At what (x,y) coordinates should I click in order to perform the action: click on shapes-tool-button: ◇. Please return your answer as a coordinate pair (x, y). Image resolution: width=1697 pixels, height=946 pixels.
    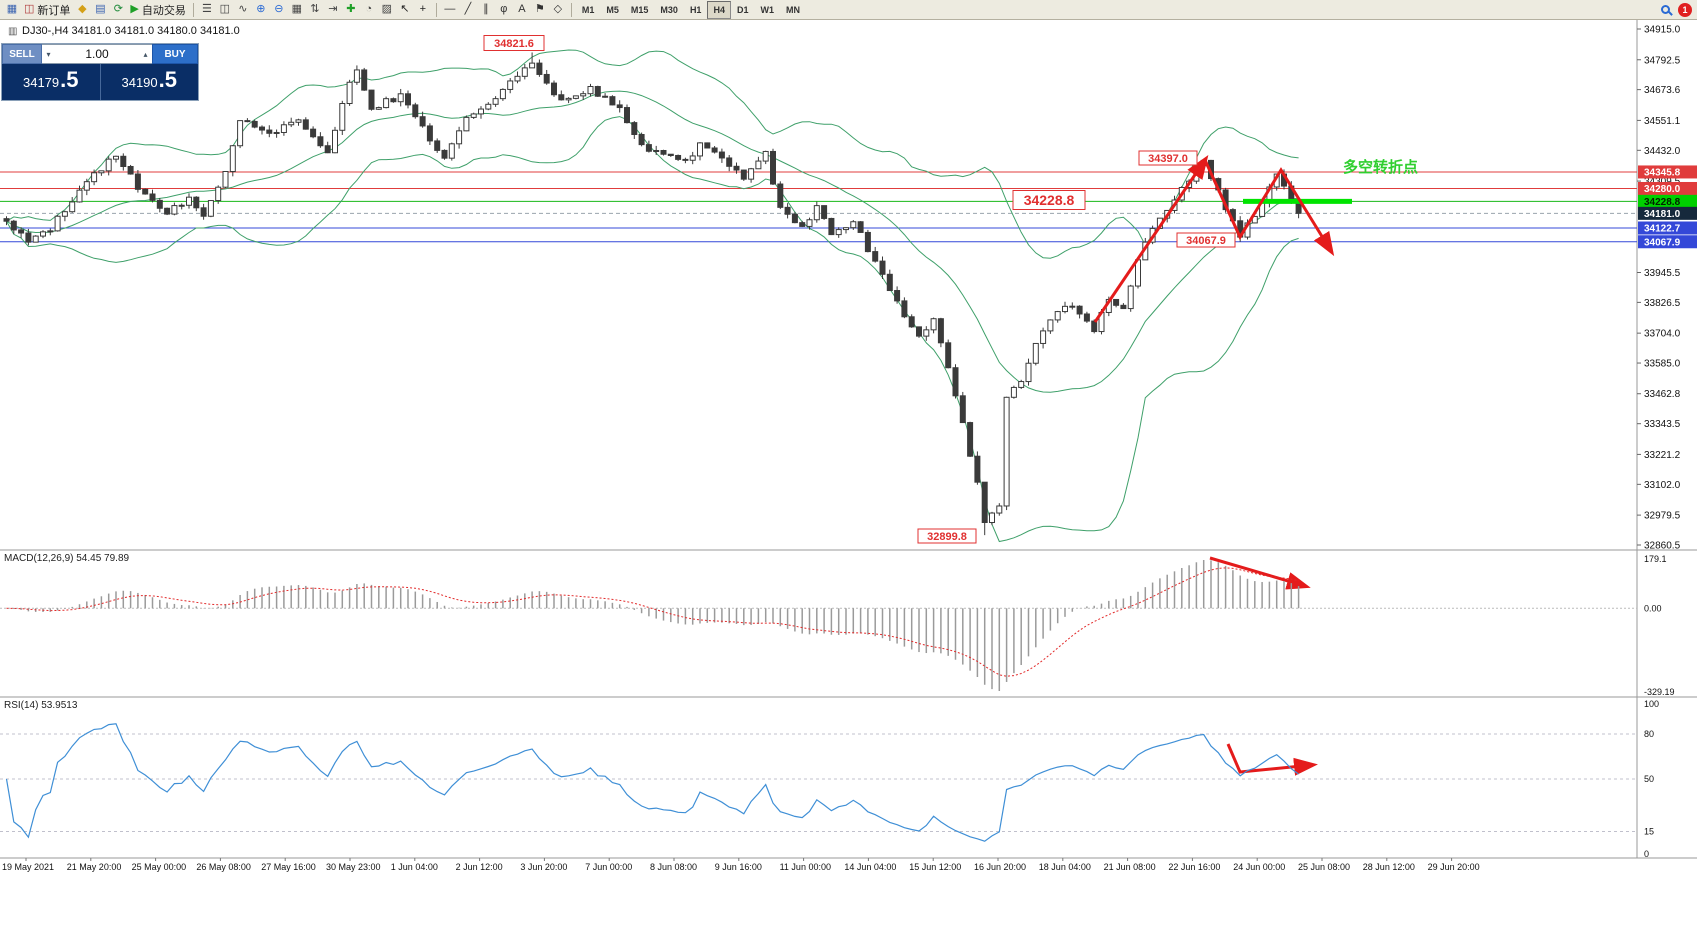
    Looking at the image, I should click on (558, 10).